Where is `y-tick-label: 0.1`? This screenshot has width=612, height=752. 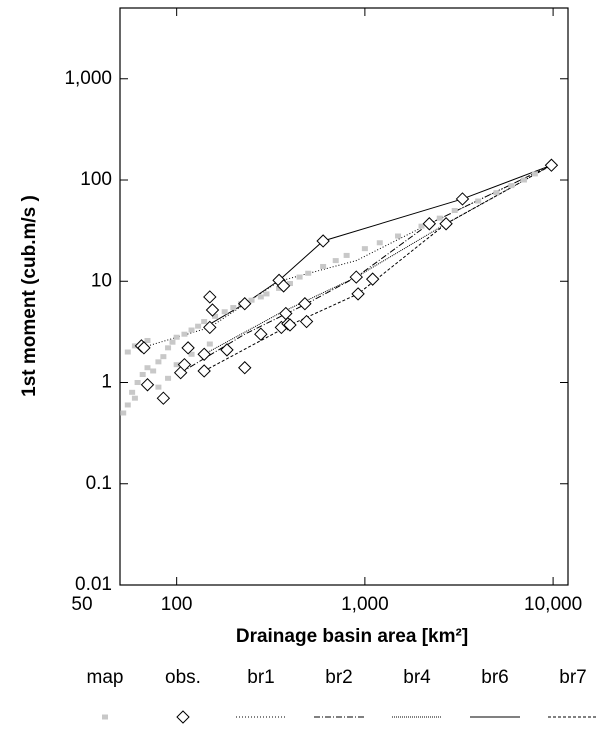
y-tick-label: 0.1 is located at coordinates (99, 483).